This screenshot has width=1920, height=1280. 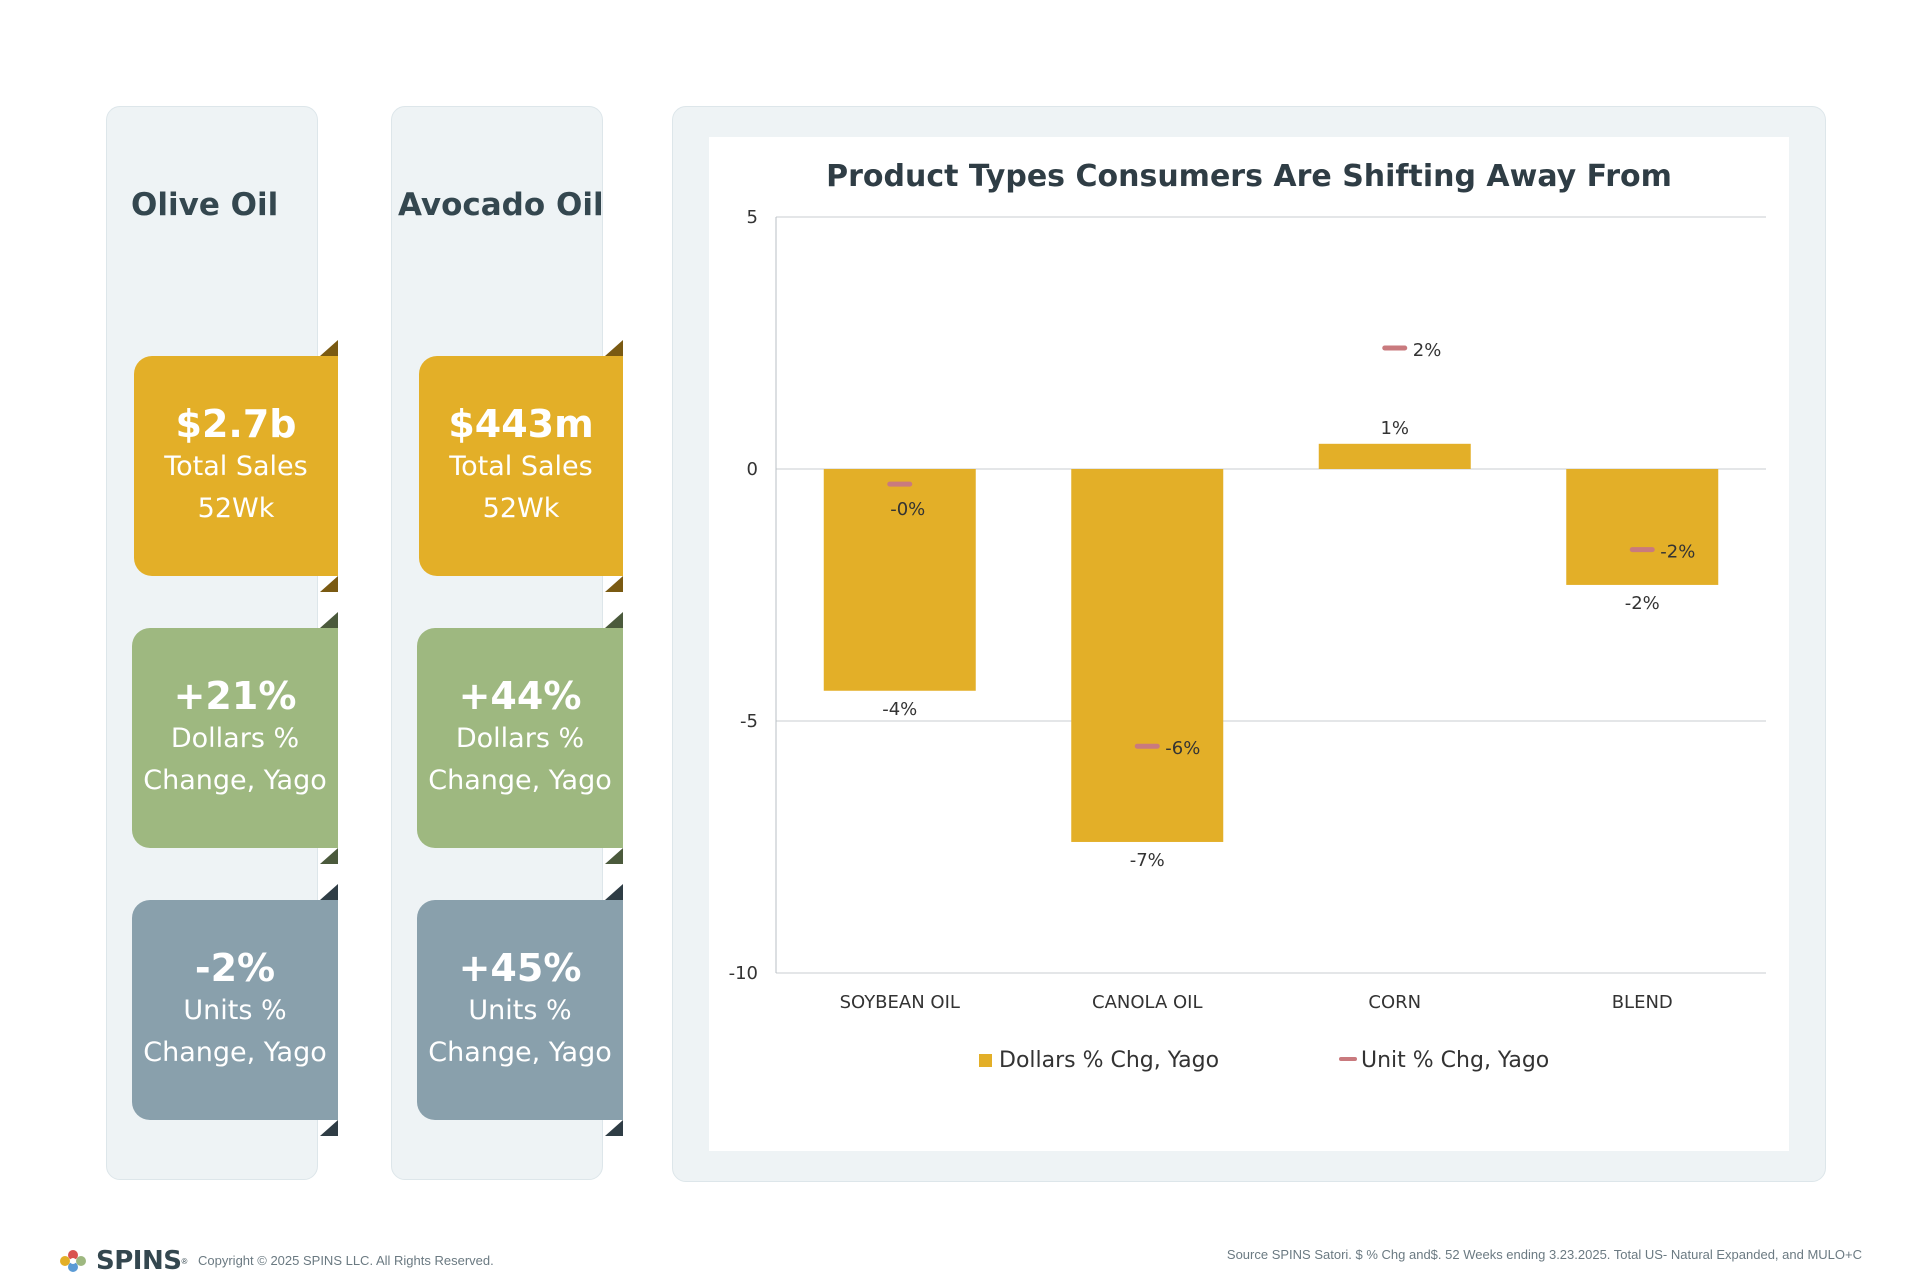 I want to click on olive-oil-title: Olive Oil, so click(x=205, y=205).